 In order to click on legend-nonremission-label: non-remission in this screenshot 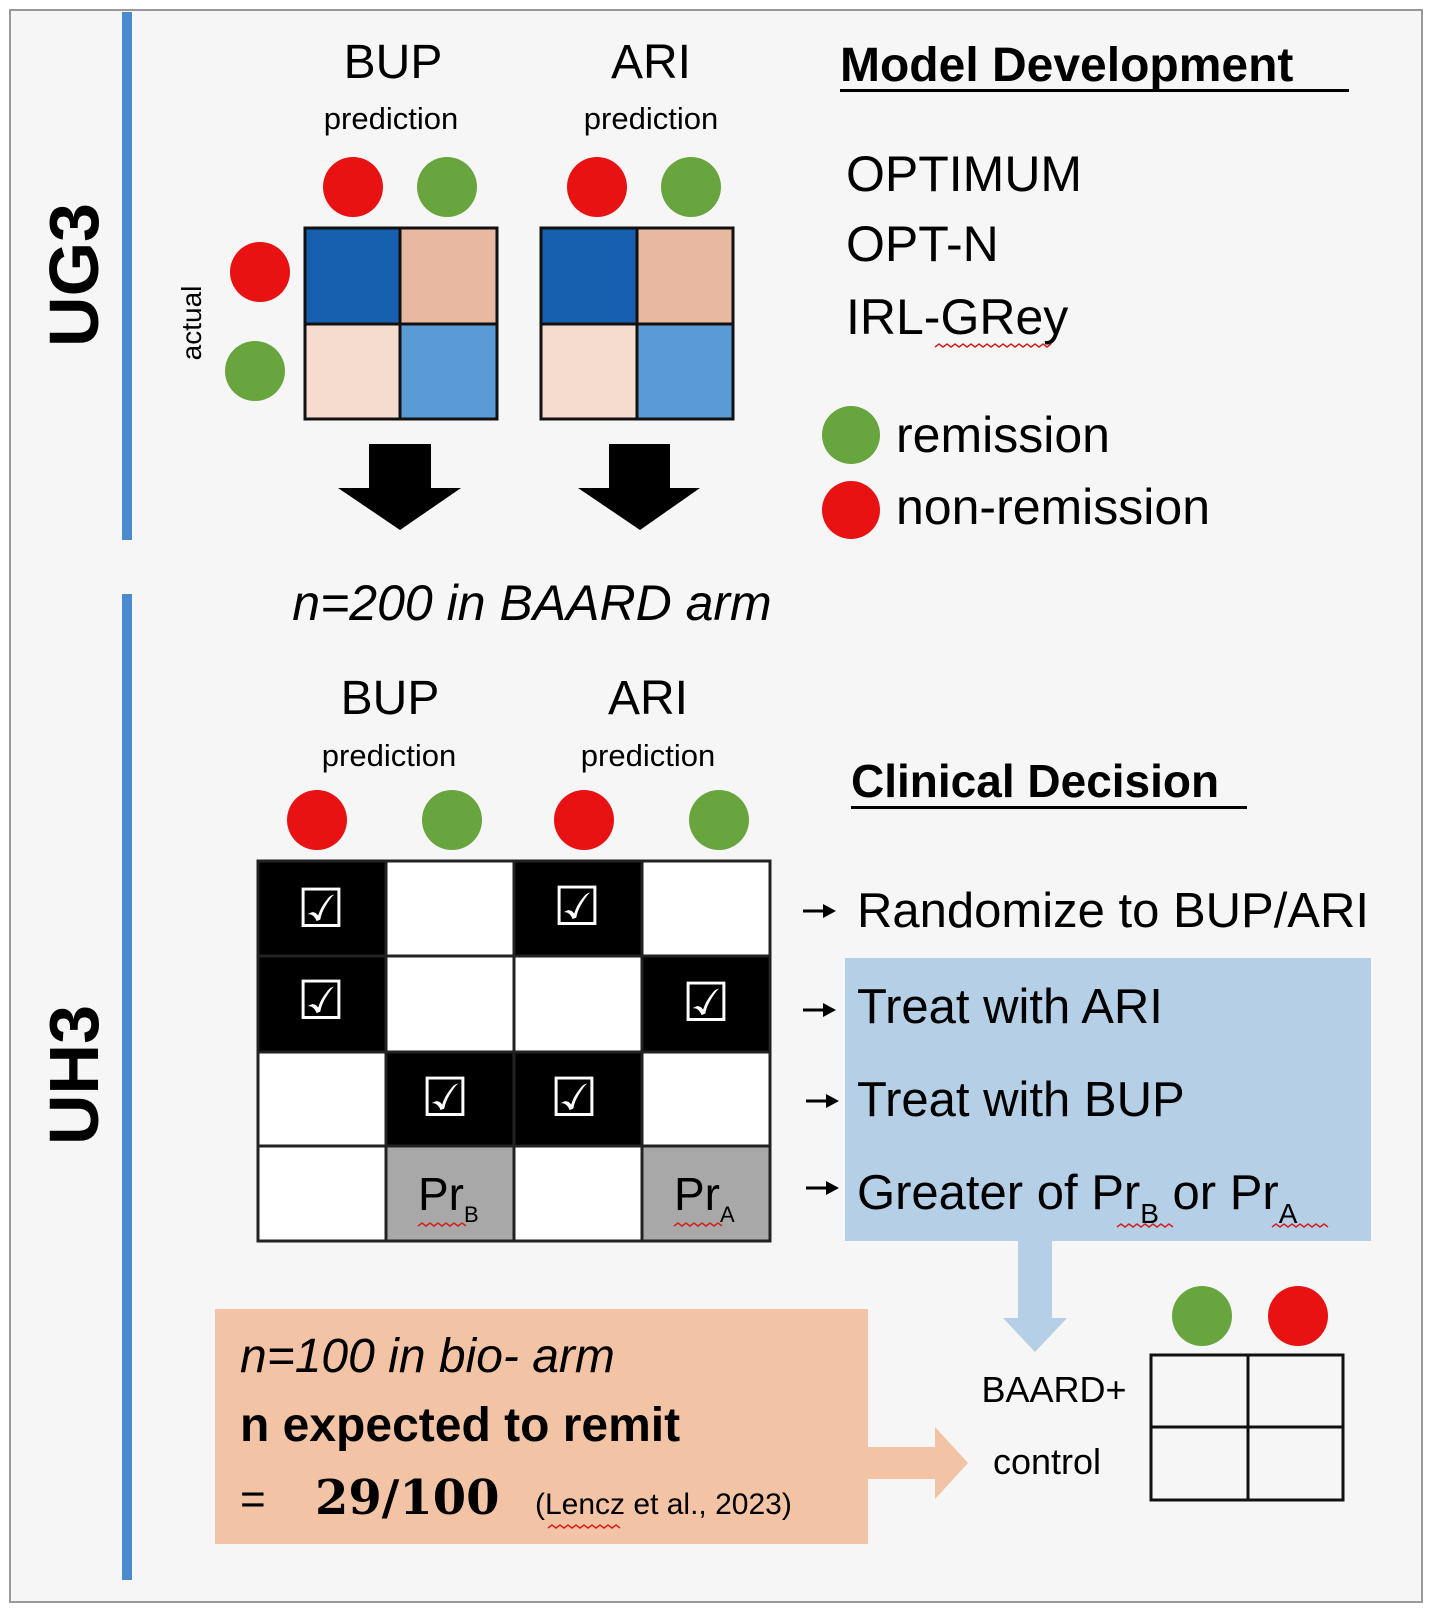, I will do `click(1053, 507)`.